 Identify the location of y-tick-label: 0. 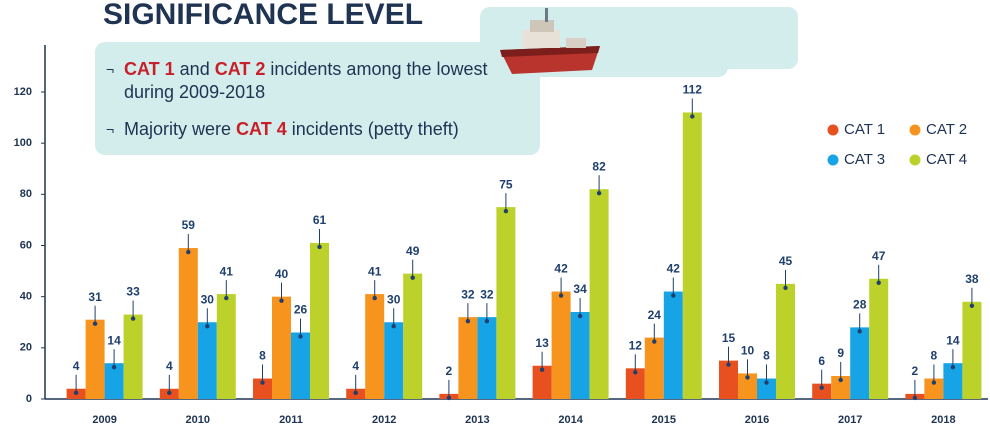
(29, 399).